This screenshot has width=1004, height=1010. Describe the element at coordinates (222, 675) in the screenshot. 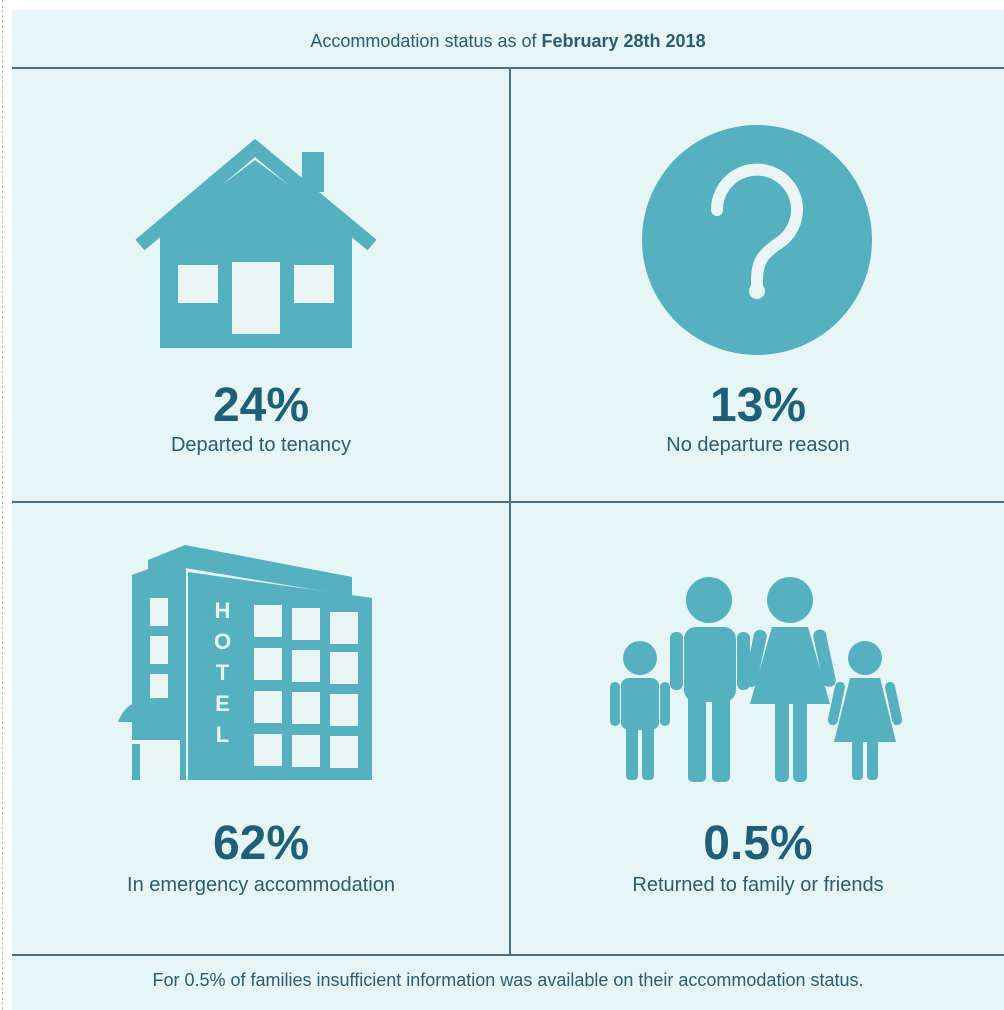

I see `hotel-sign: HOTEL` at that location.